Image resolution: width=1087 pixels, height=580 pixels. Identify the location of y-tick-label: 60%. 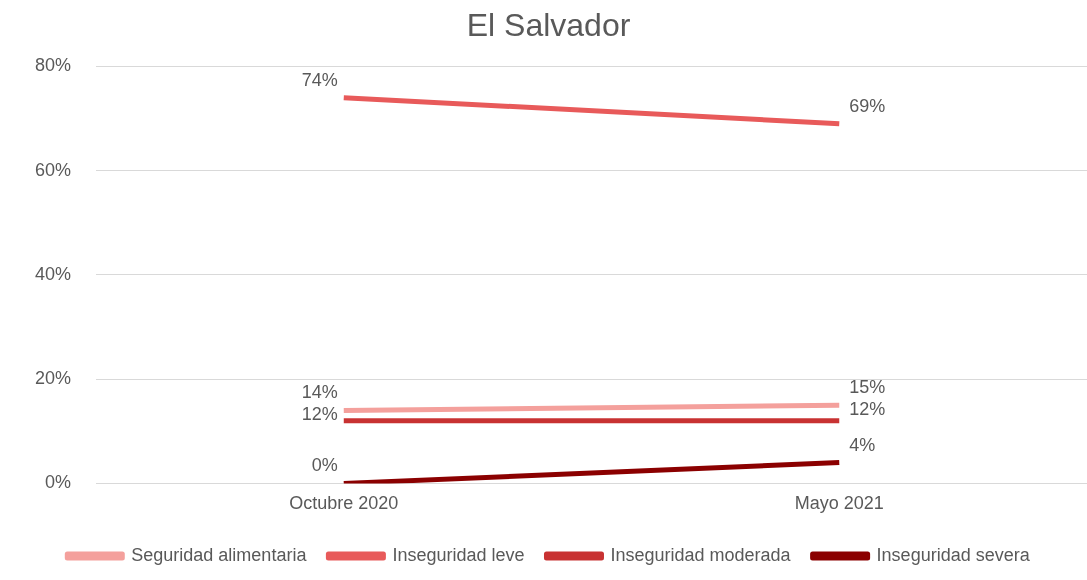
(53, 169).